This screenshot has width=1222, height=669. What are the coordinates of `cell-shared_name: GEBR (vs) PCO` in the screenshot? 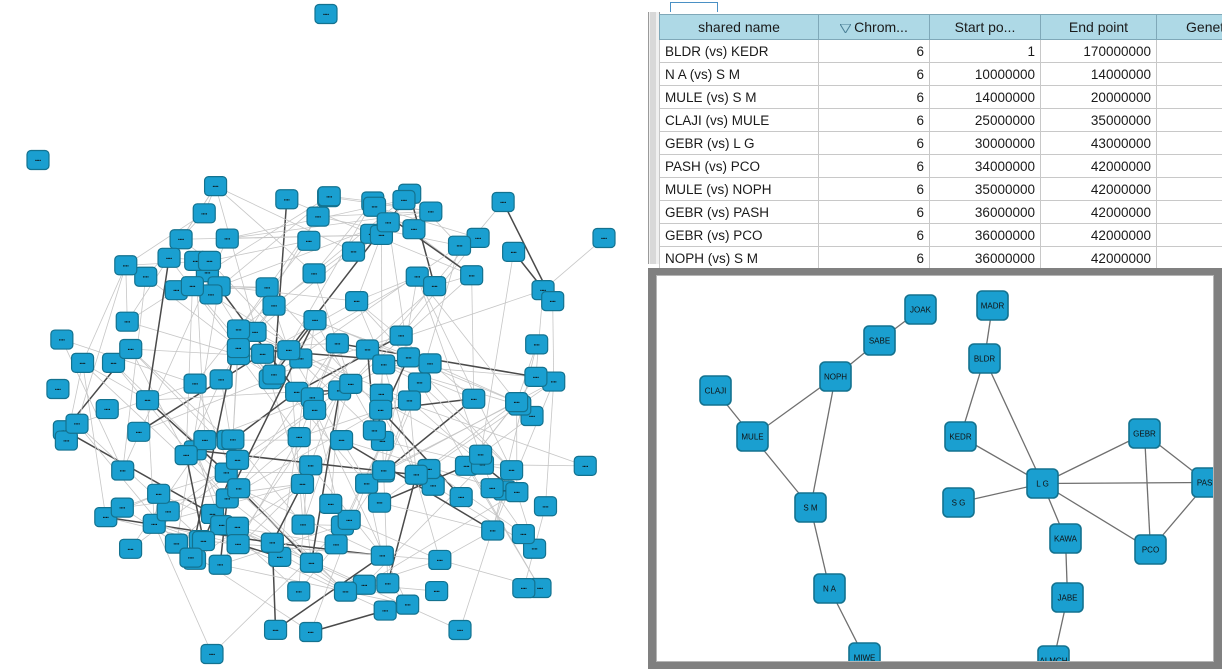 It's located at (739, 235).